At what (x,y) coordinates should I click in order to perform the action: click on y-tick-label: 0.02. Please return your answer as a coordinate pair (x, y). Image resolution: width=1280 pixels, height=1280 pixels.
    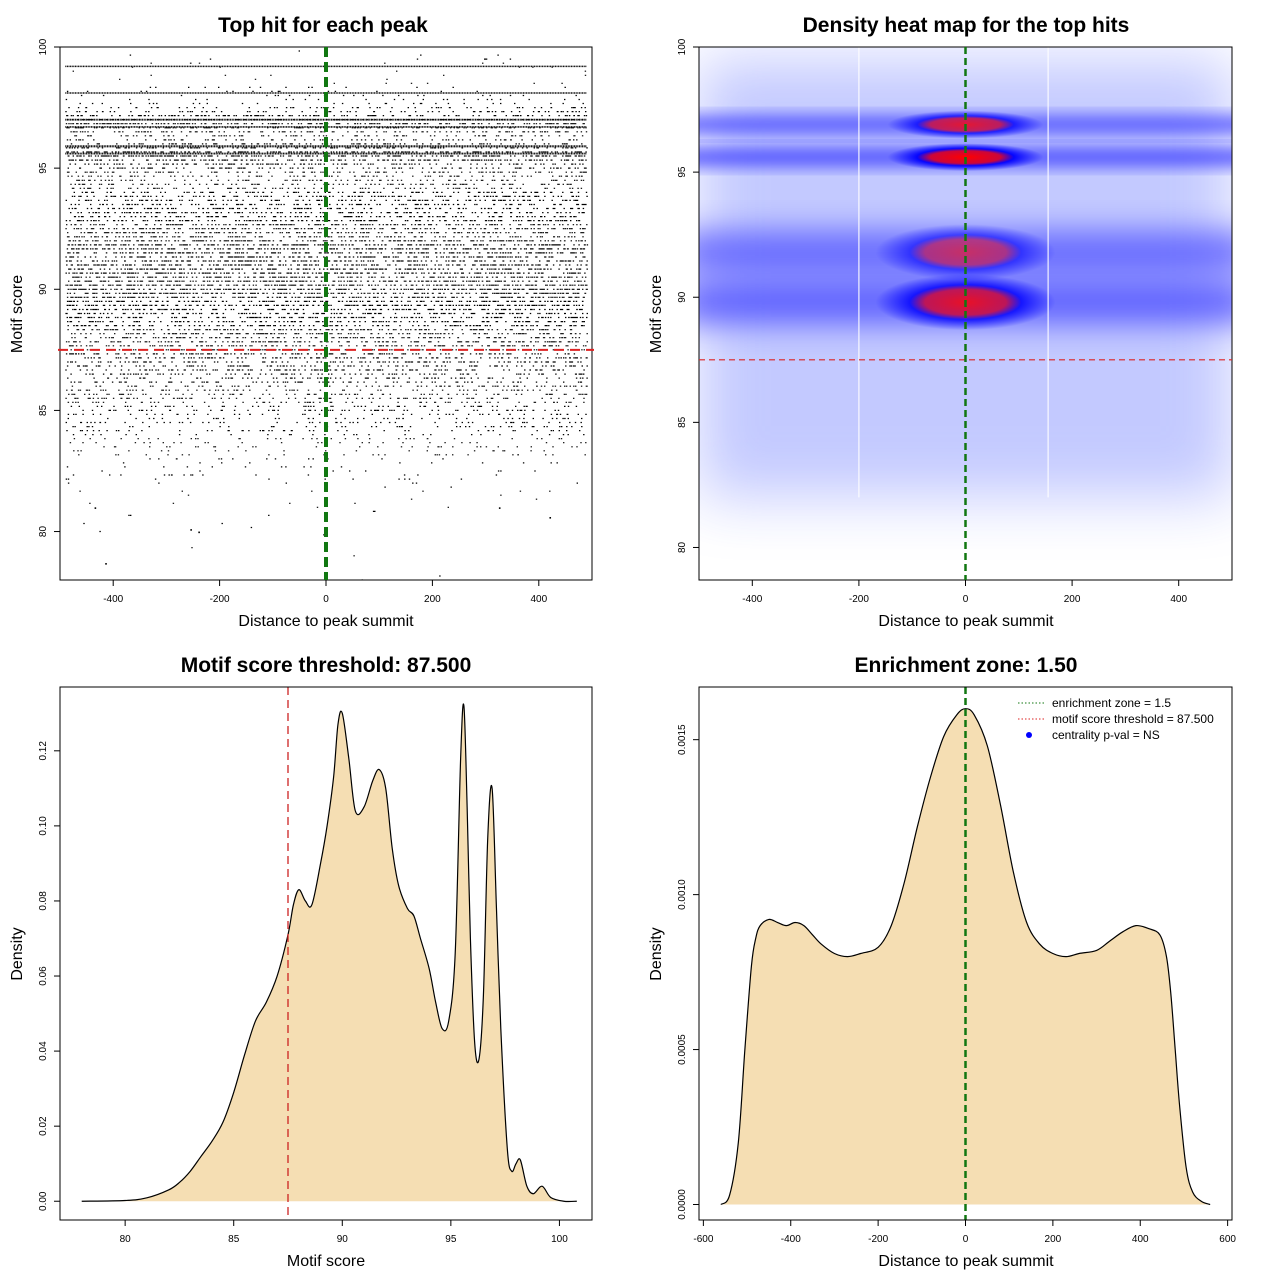
    Looking at the image, I should click on (43, 1126).